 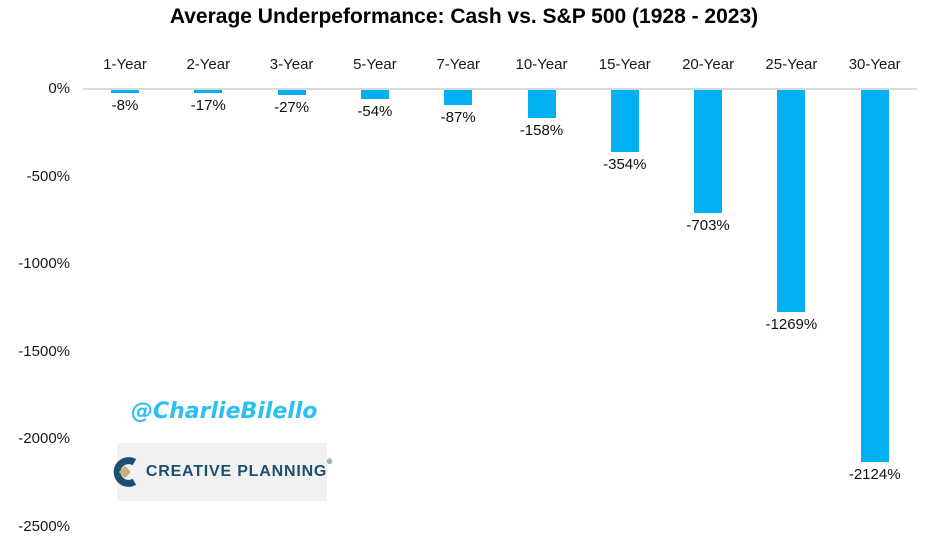 What do you see at coordinates (208, 105) in the screenshot?
I see `value-label: -17%` at bounding box center [208, 105].